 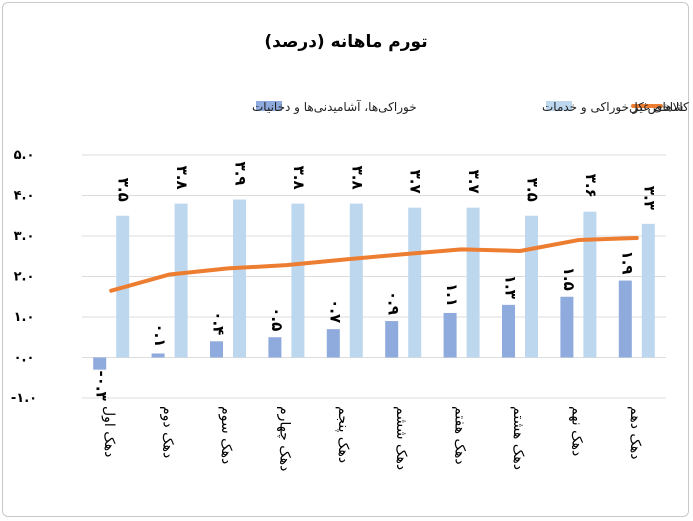 I want to click on legend-item: کالاهای غیر خوراکی و خدمات, so click(x=615, y=107).